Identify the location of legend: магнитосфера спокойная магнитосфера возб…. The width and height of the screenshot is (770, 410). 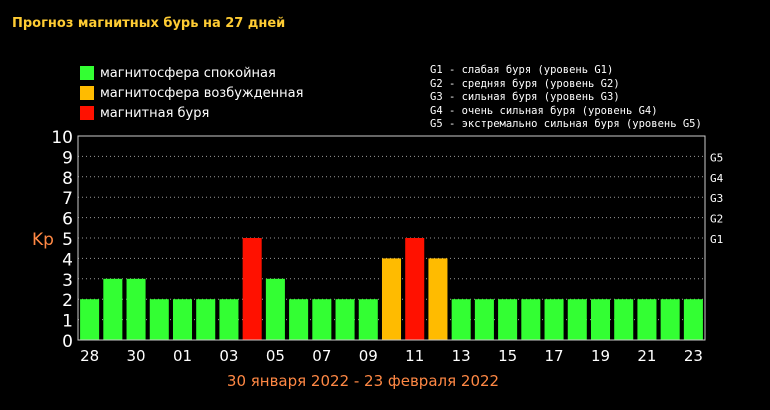
(191, 93).